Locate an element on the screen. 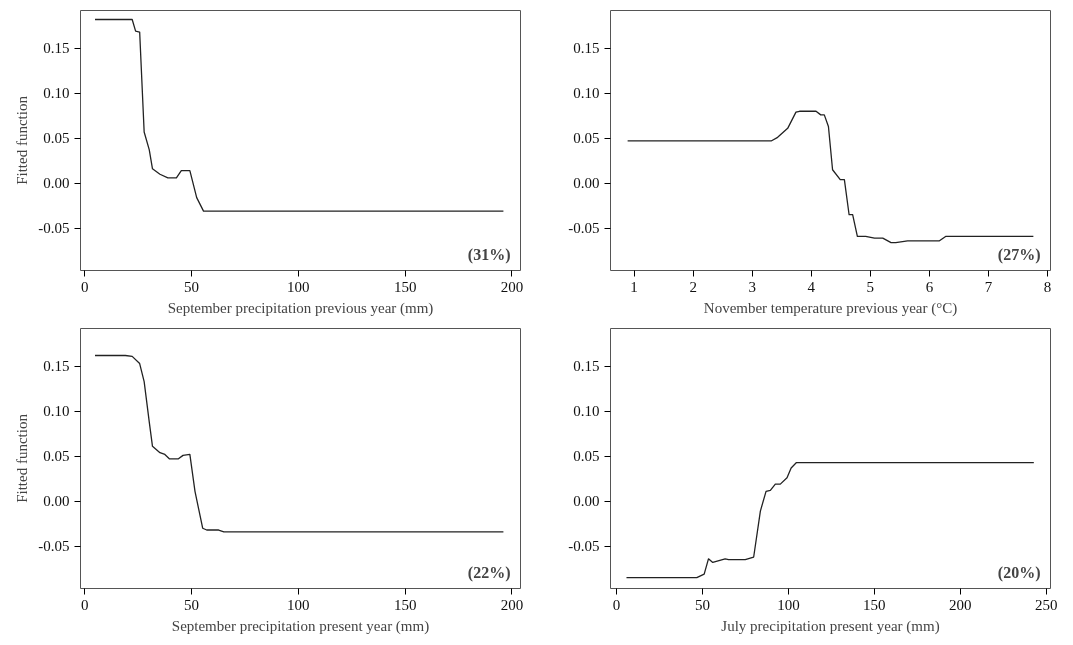  x-tick-label: 2 is located at coordinates (693, 286).